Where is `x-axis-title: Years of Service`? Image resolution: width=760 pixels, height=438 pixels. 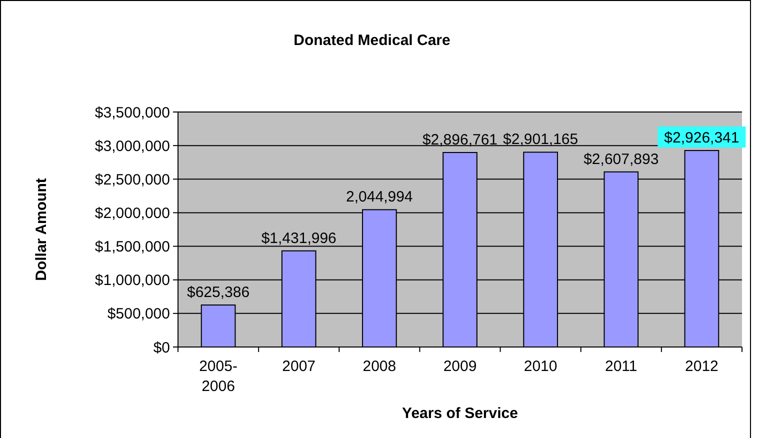
x-axis-title: Years of Service is located at coordinates (460, 413).